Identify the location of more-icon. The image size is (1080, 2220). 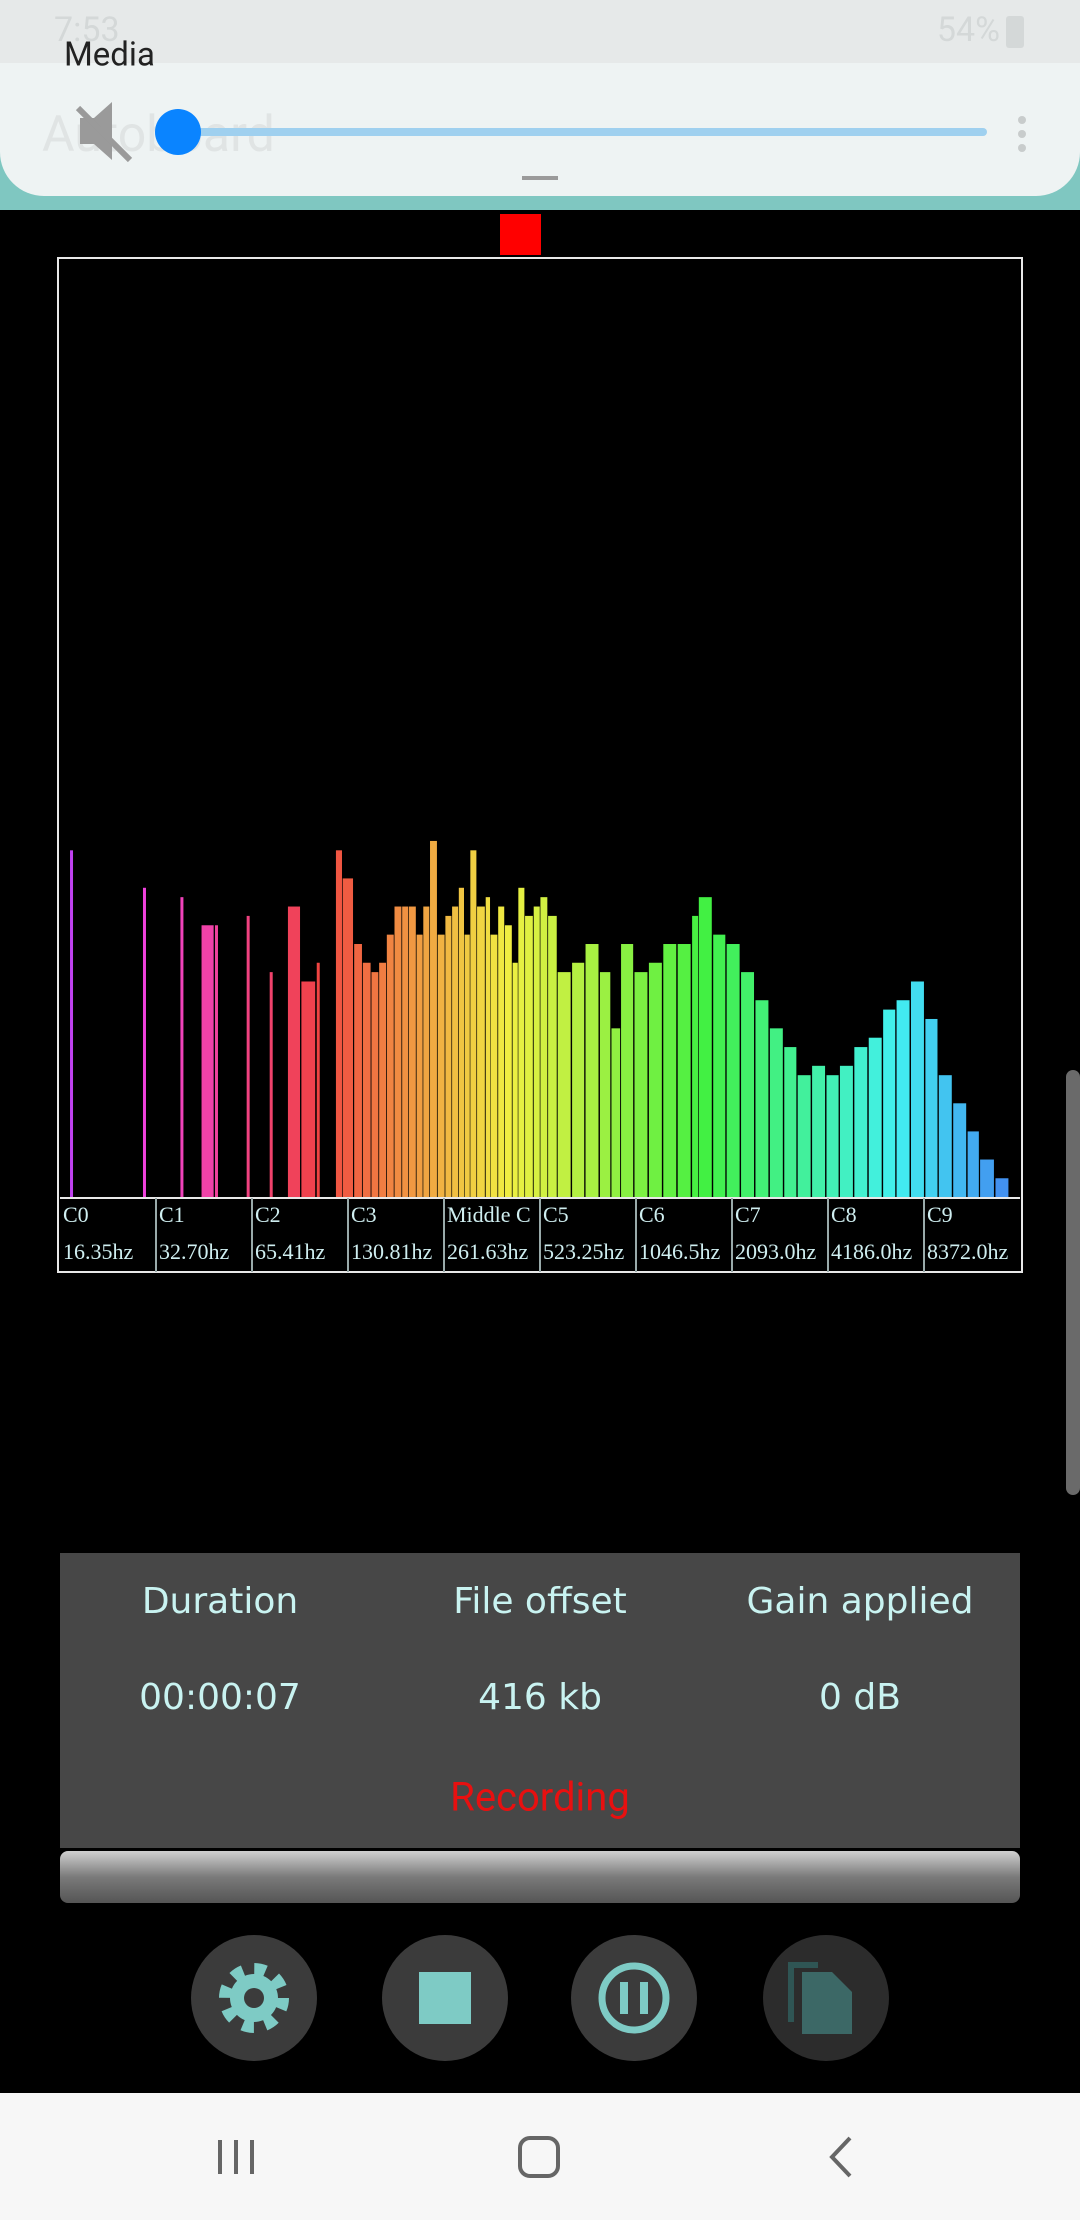
(1022, 134).